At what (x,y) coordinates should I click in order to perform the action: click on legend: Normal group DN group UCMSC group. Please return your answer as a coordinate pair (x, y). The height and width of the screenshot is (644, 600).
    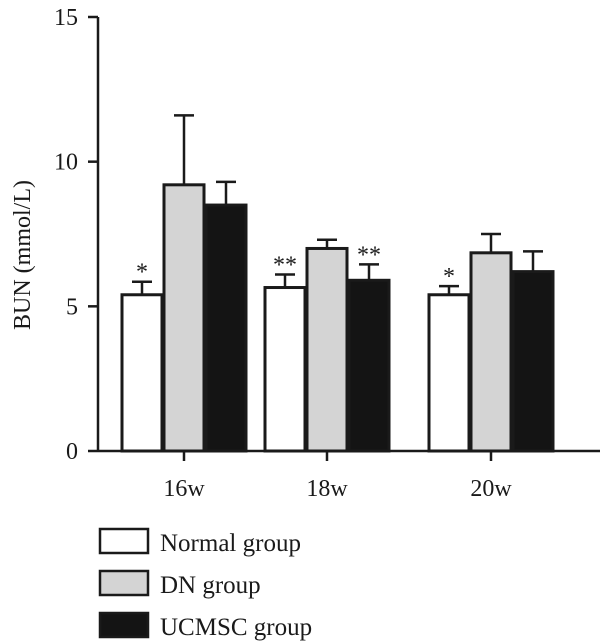
    Looking at the image, I should click on (205, 584).